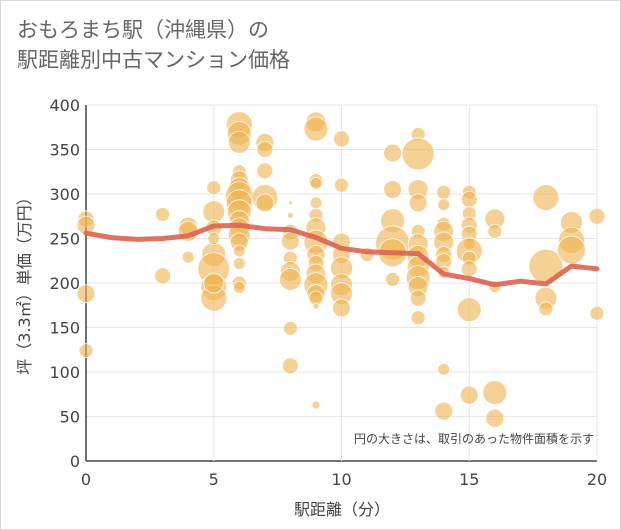 This screenshot has height=530, width=621. What do you see at coordinates (64, 328) in the screenshot?
I see `y-tick-label: 150` at bounding box center [64, 328].